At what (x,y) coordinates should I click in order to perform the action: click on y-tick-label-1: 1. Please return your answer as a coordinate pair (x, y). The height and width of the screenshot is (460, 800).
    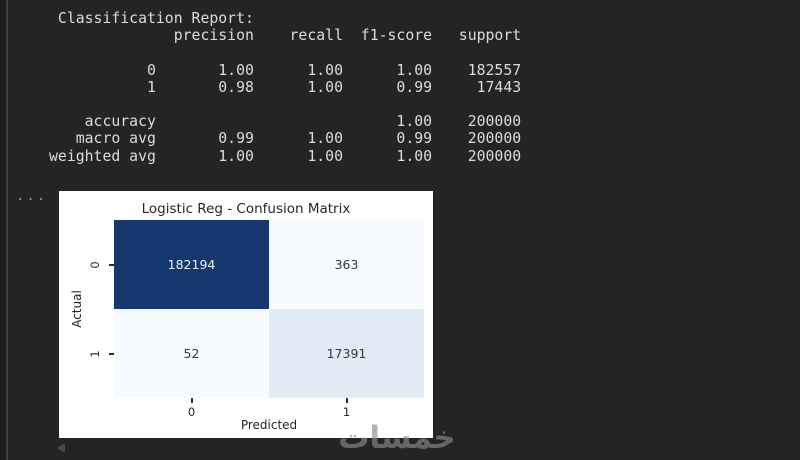
    Looking at the image, I should click on (95, 353).